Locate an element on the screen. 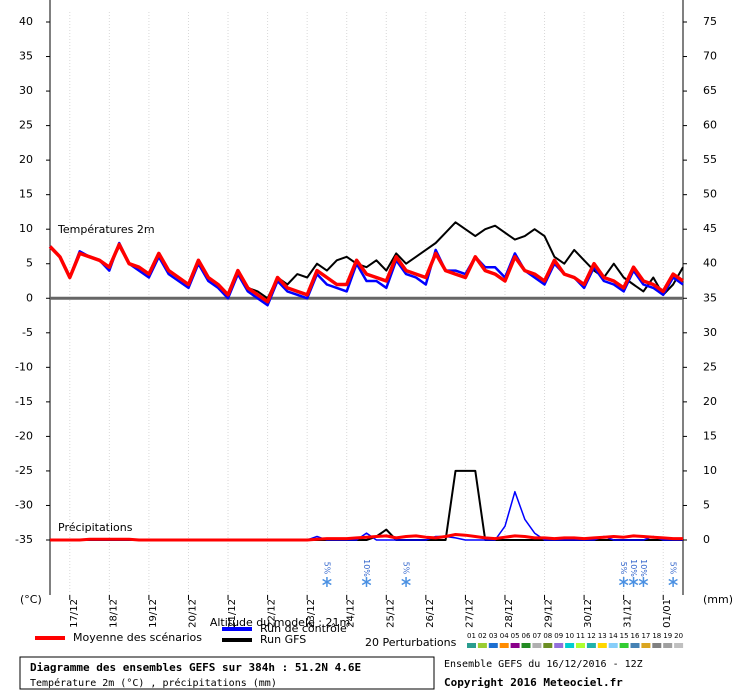  perturbation-label: 05 is located at coordinates (515, 636).